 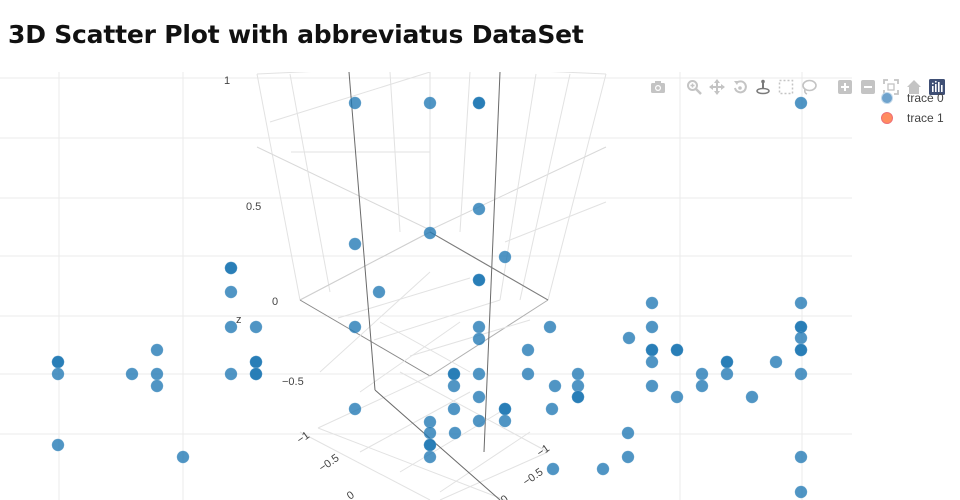 I want to click on turntable-rotation-icon, so click(x=763, y=87).